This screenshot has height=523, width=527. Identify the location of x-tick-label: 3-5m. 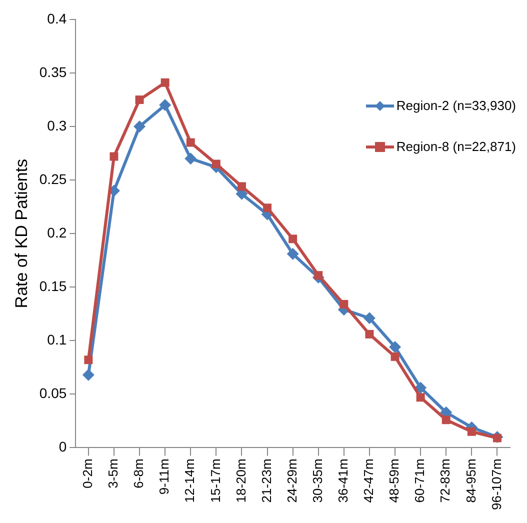
(113, 473).